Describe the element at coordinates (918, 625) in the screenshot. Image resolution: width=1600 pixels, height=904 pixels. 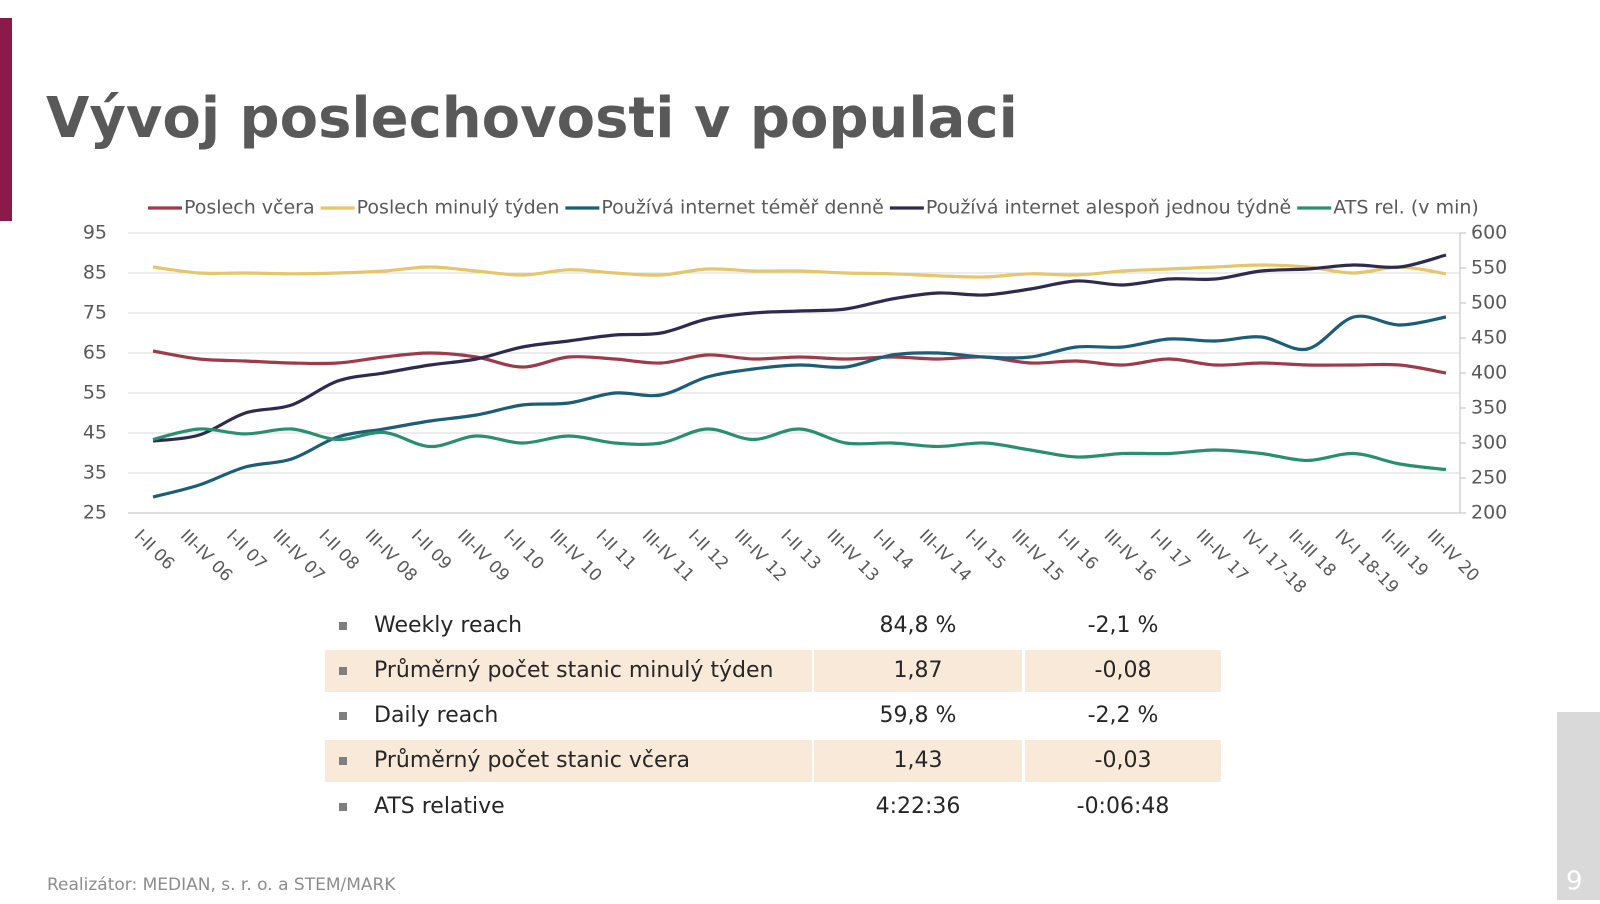
I see `row-value: 84,8 %` at that location.